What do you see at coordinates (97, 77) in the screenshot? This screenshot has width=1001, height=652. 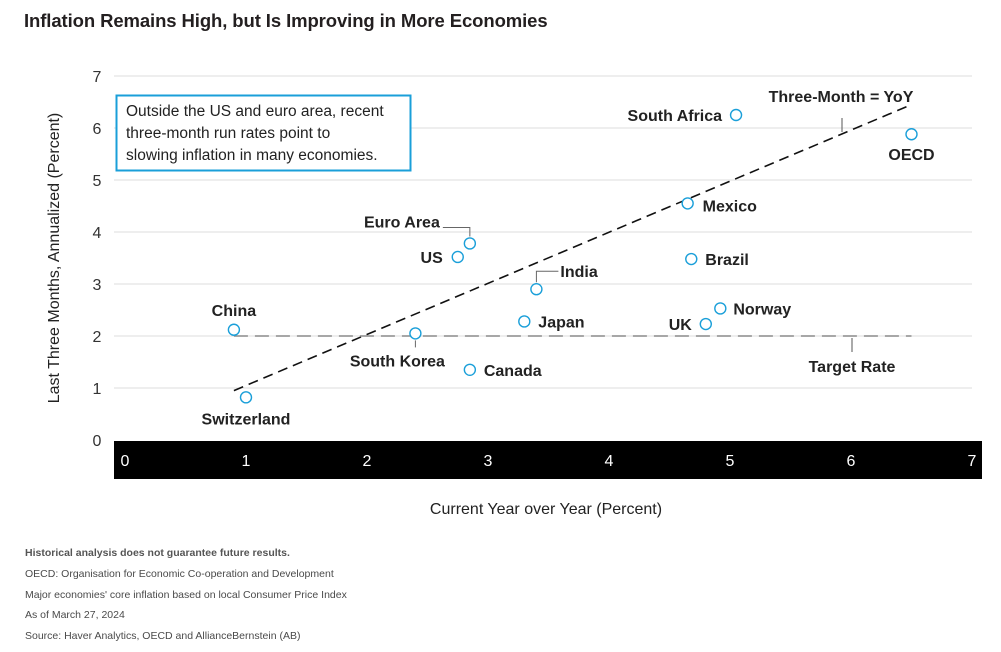 I see `y-tick-label: 7` at bounding box center [97, 77].